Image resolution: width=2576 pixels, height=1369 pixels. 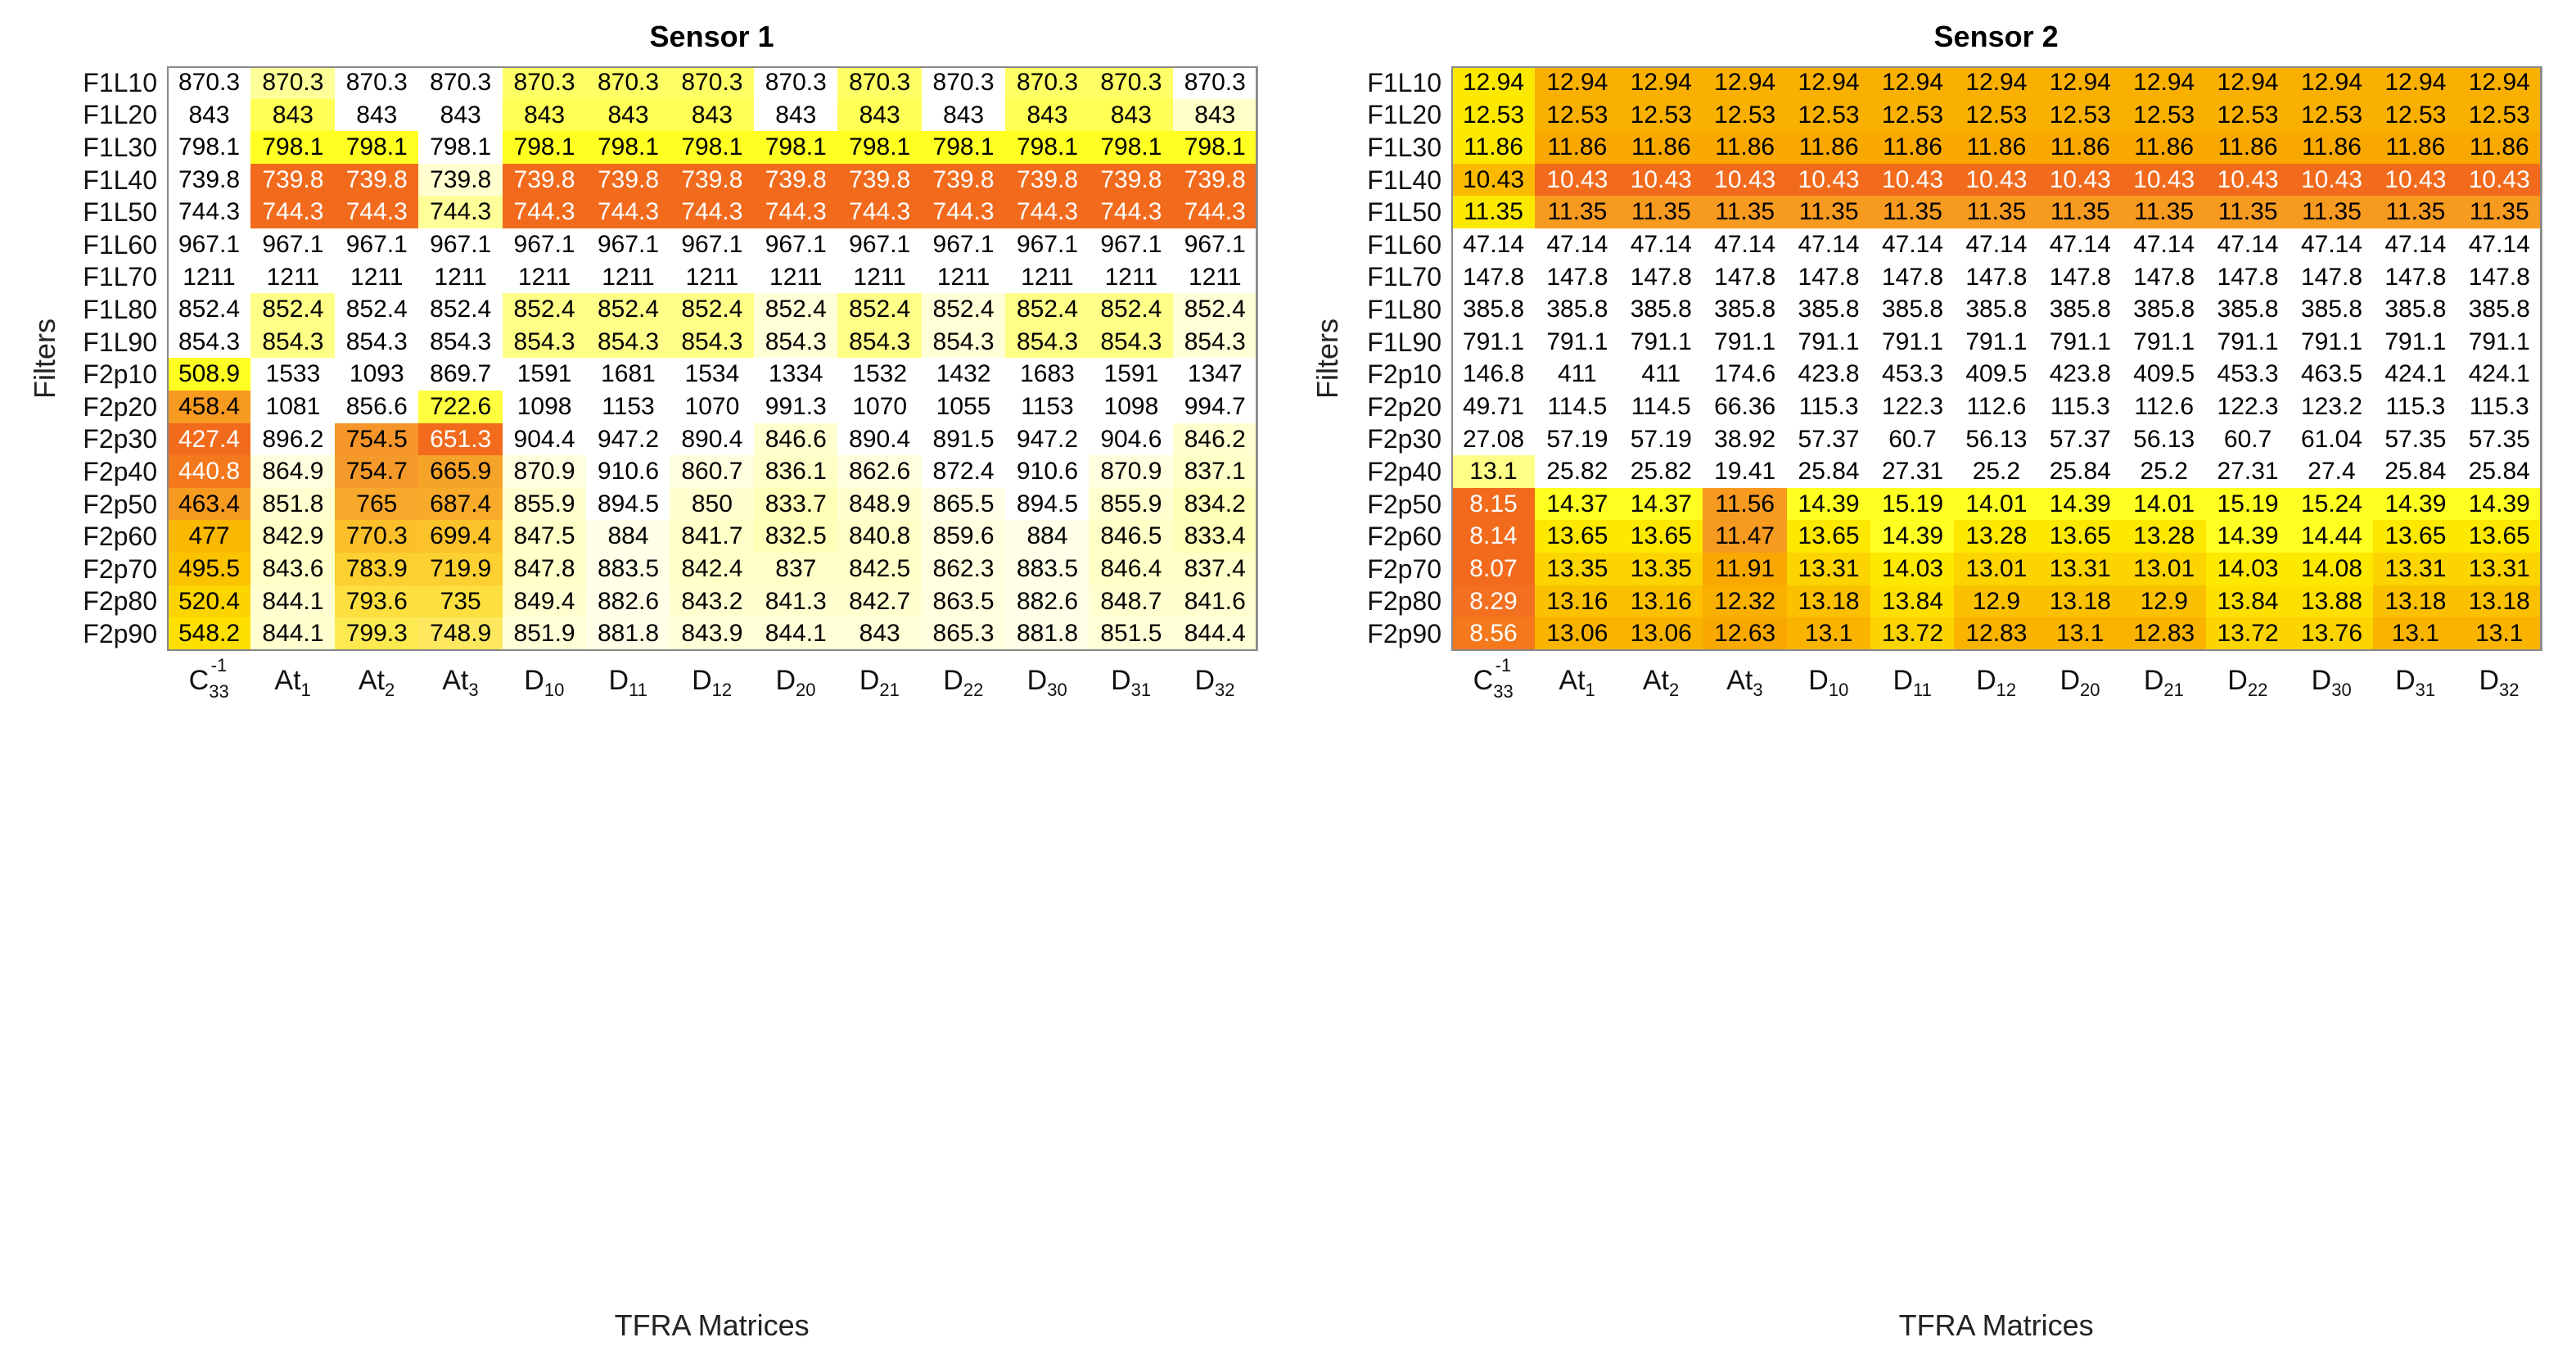 What do you see at coordinates (1661, 245) in the screenshot?
I see `heatmap-cell: 47.14` at bounding box center [1661, 245].